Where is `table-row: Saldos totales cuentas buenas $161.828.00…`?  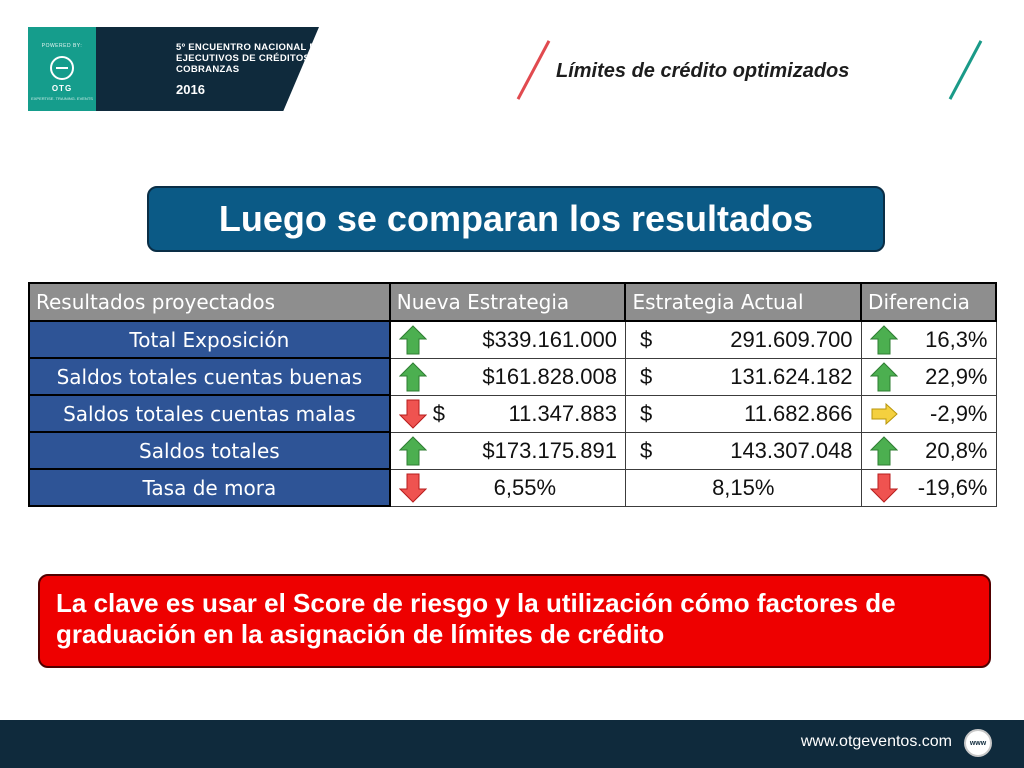 table-row: Saldos totales cuentas buenas $161.828.00… is located at coordinates (512, 376).